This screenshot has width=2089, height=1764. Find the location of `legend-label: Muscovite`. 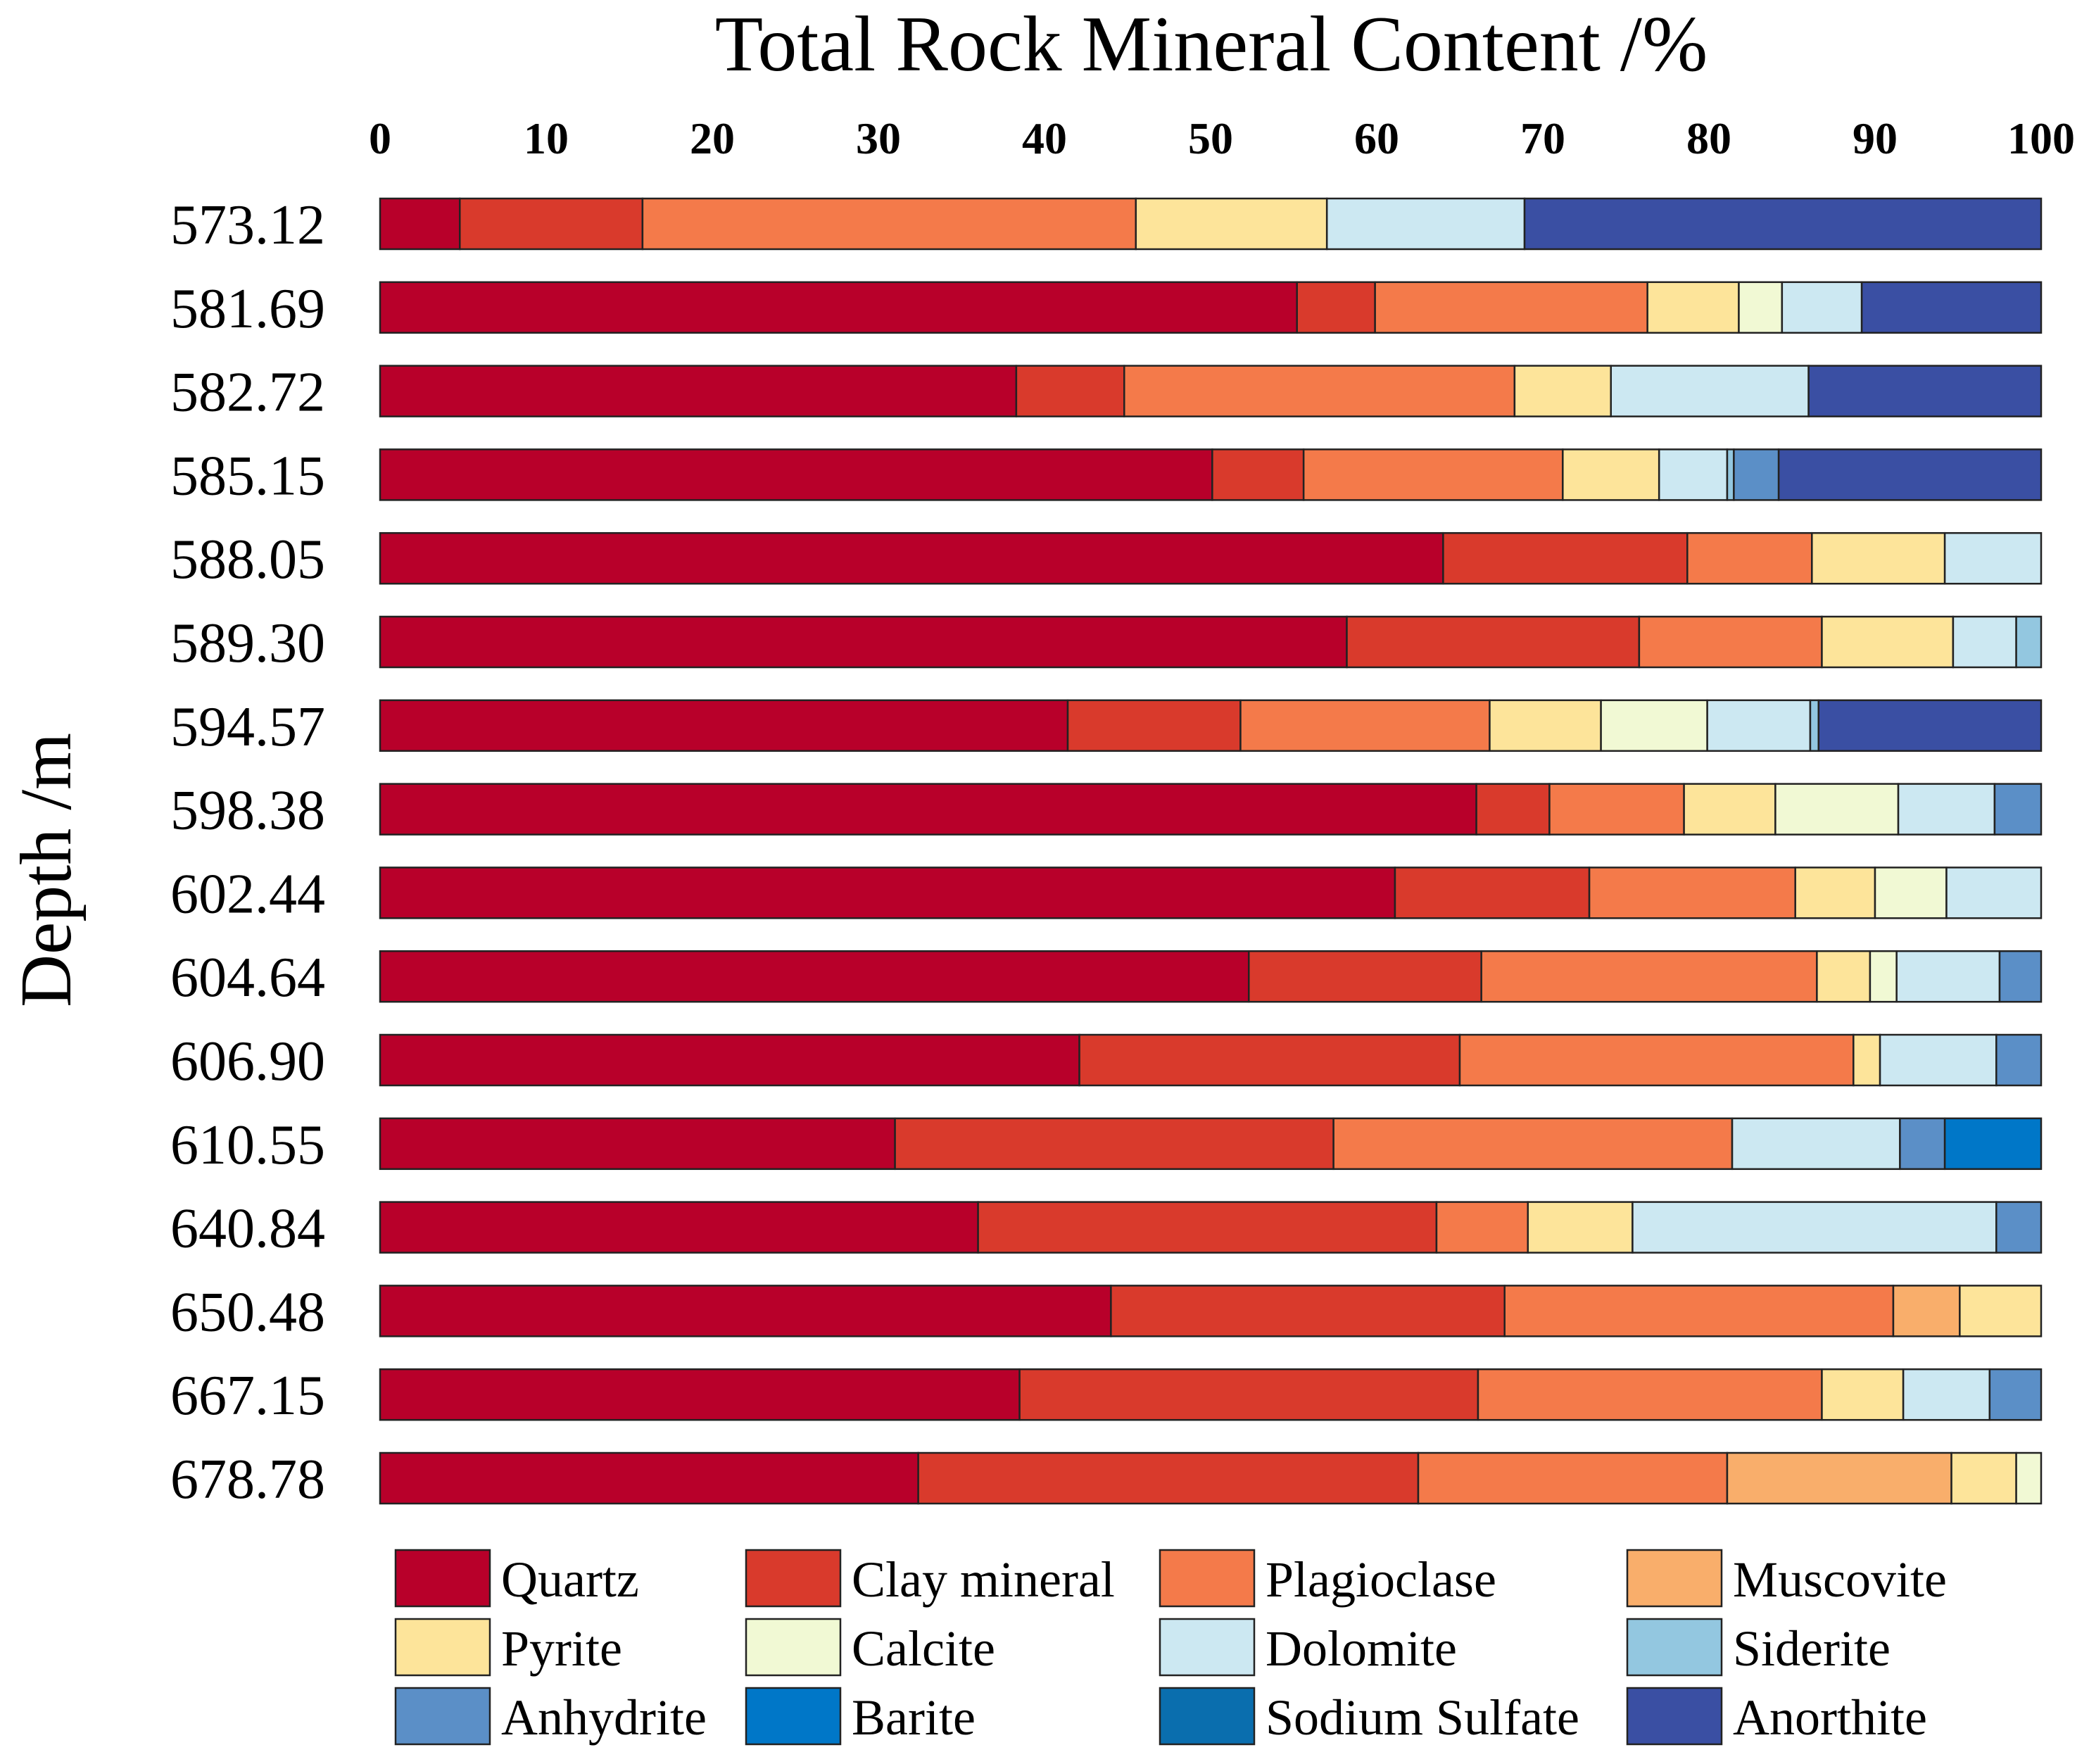

legend-label: Muscovite is located at coordinates (1840, 1580).